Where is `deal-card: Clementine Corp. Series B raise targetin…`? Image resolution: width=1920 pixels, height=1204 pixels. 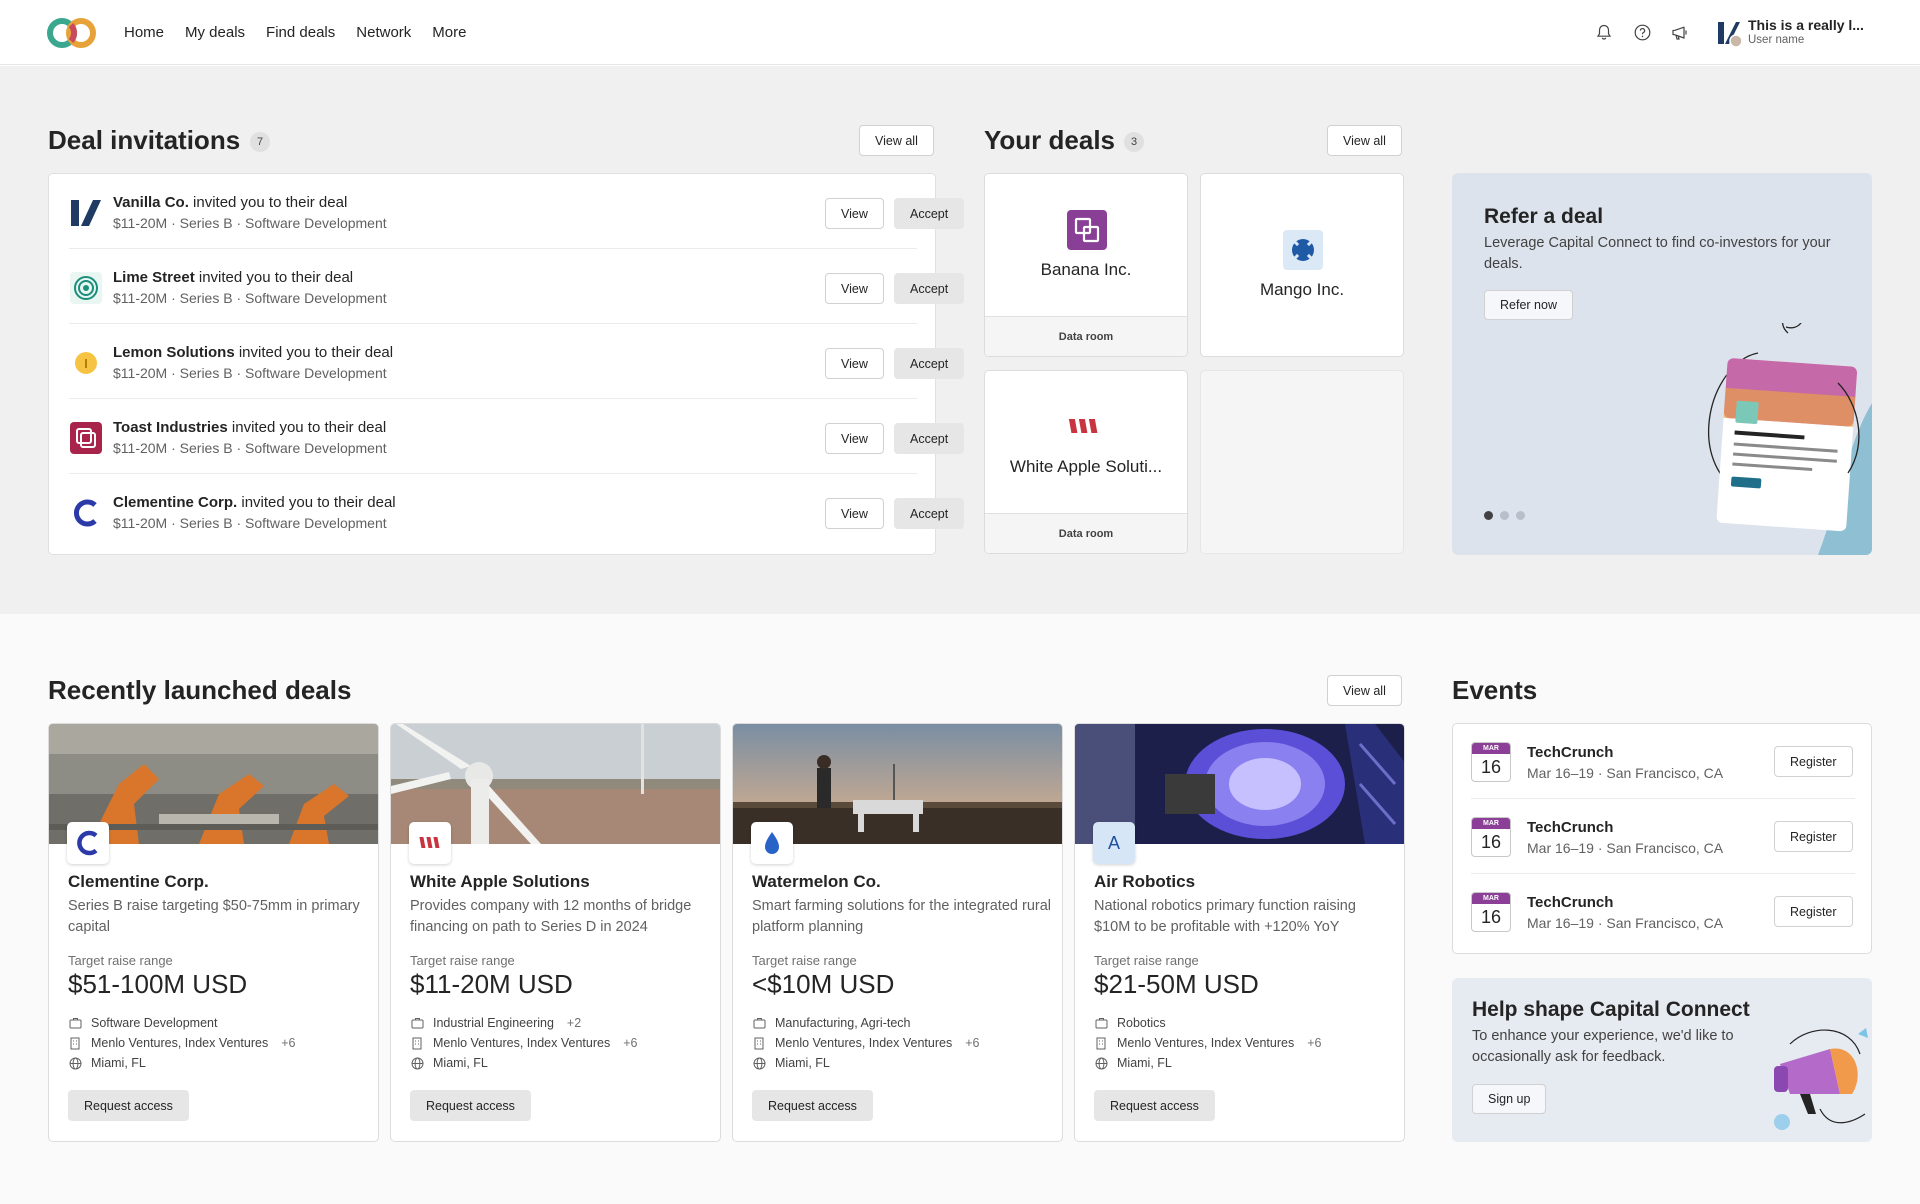
deal-card: Clementine Corp. Series B raise targetin… is located at coordinates (213, 932).